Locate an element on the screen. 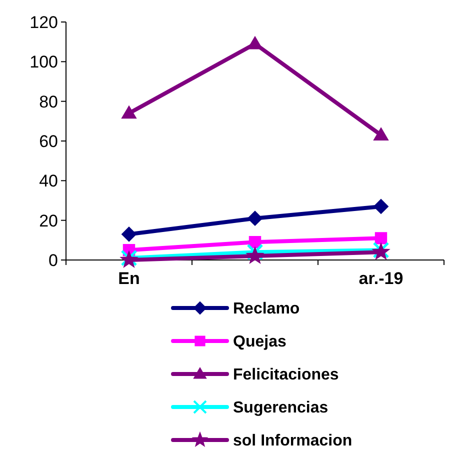  y-tick-label: 60 is located at coordinates (48, 141).